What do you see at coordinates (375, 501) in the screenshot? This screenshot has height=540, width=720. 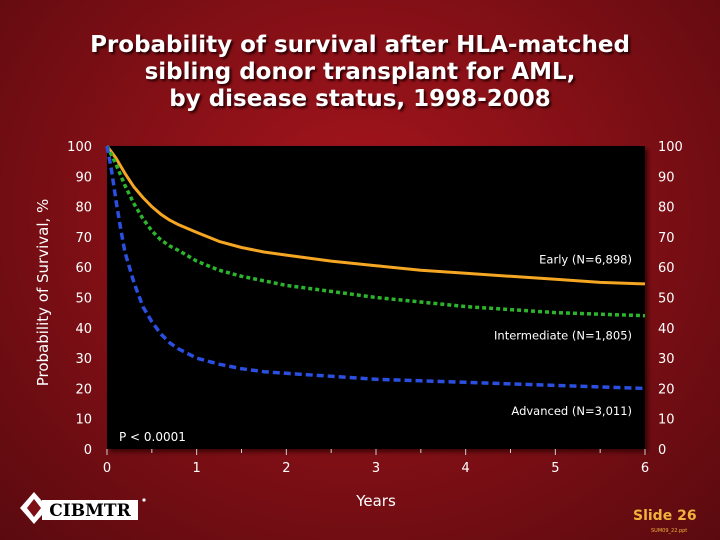 I see `x-axis-label: Years` at bounding box center [375, 501].